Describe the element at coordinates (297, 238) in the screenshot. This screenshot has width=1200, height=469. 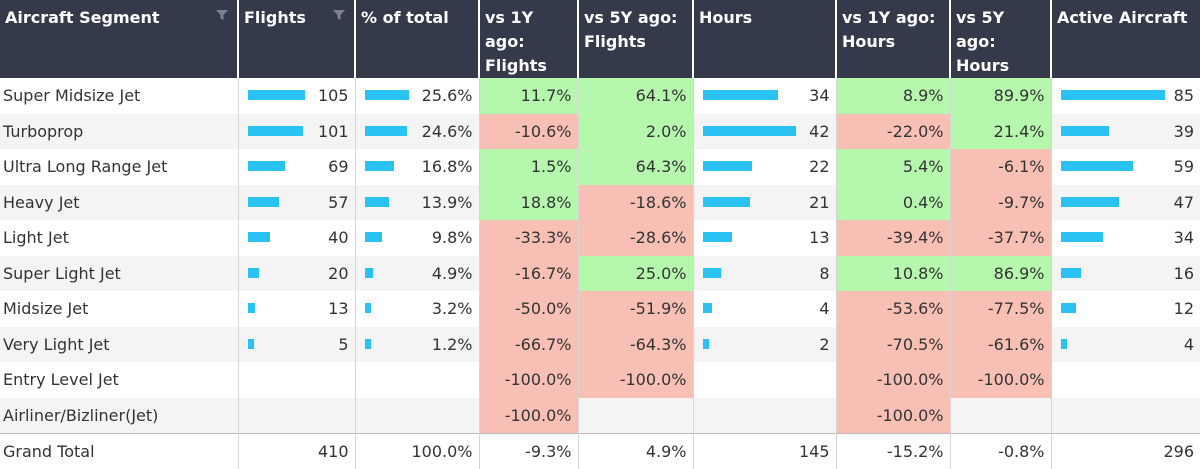
I see `flights-cell: 40` at that location.